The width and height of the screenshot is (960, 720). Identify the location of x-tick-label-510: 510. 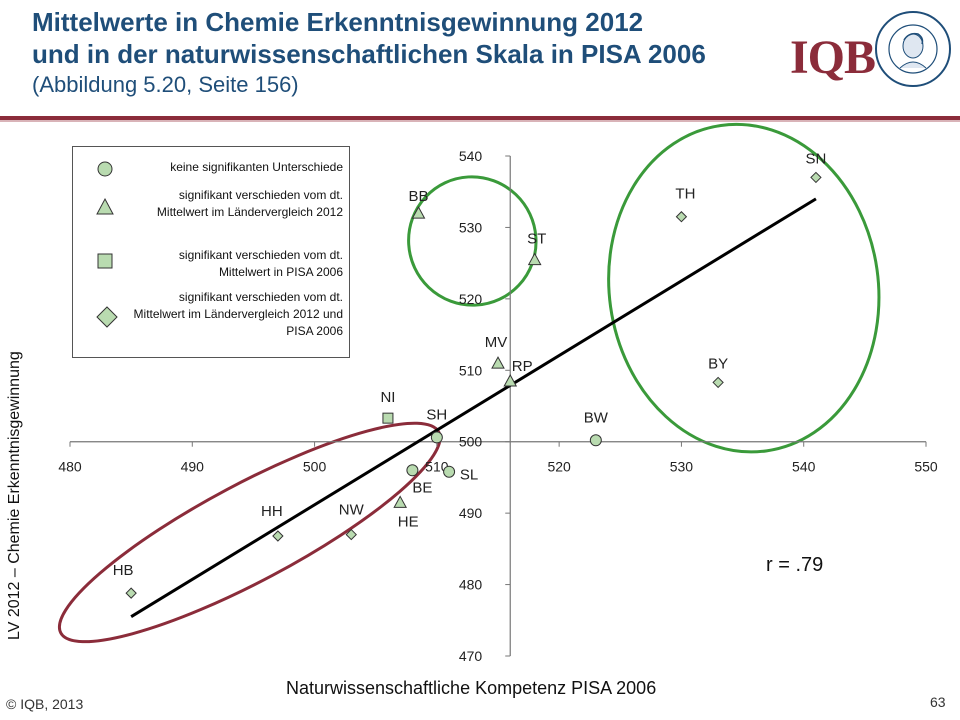
(437, 467).